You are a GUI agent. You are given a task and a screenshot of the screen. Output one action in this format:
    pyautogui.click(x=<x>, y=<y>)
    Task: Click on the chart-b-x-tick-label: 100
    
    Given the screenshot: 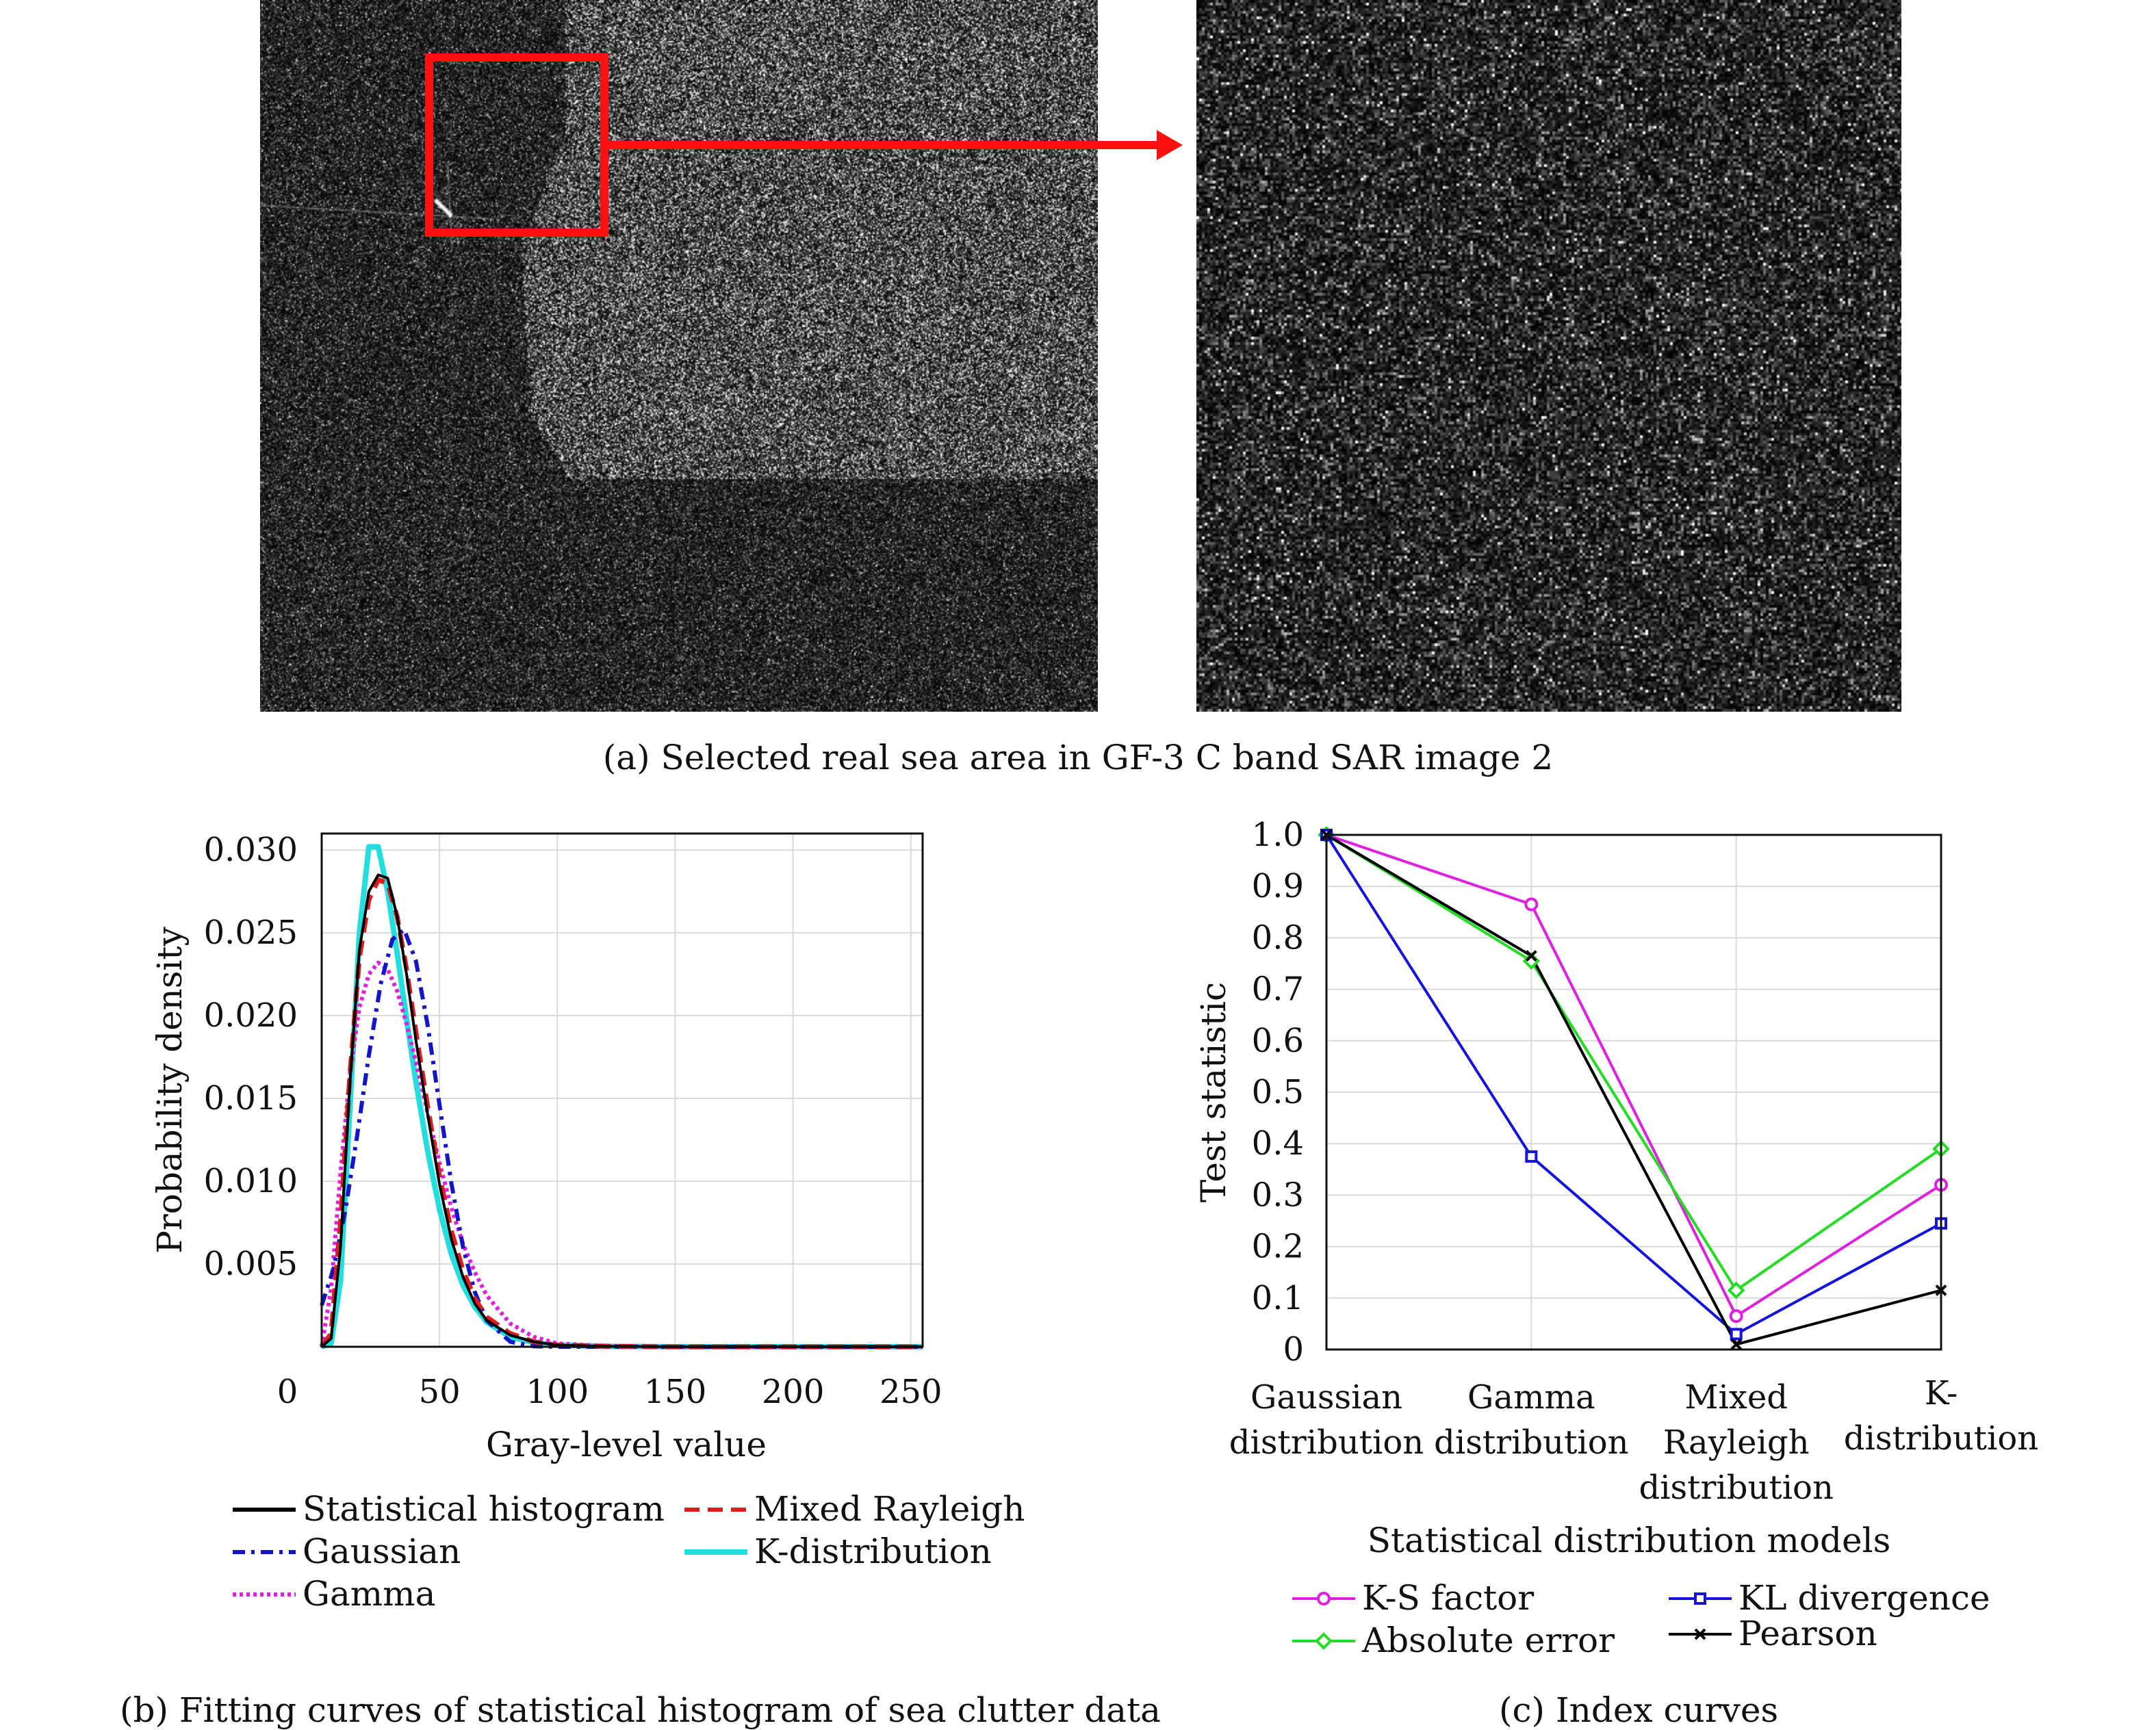 What is the action you would take?
    pyautogui.click(x=557, y=1392)
    